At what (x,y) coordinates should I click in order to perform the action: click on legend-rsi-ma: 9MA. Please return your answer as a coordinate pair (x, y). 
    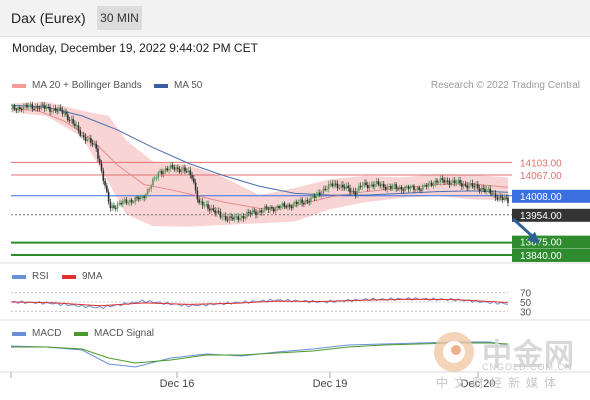
    Looking at the image, I should click on (82, 276).